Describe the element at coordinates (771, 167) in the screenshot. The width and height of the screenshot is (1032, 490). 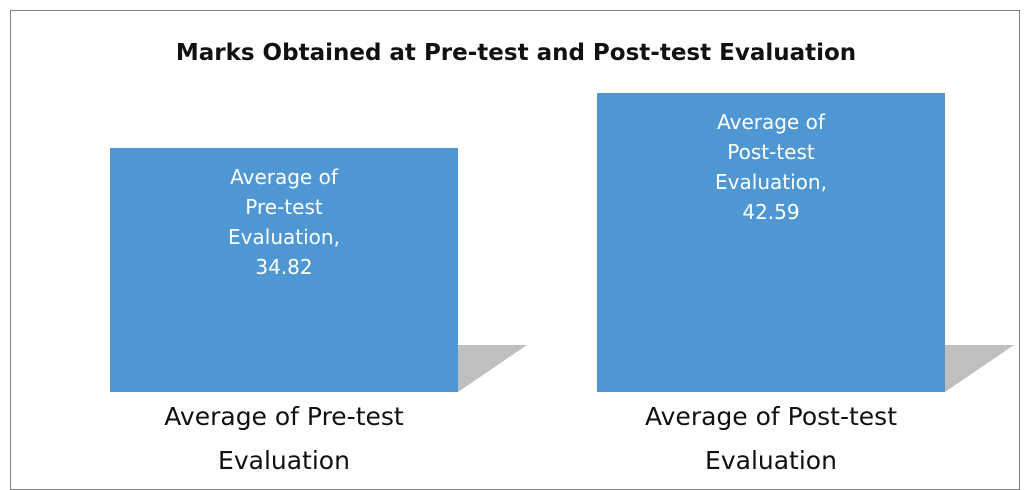
I see `data-label: Average of Post-test Evaluation, 42.59` at that location.